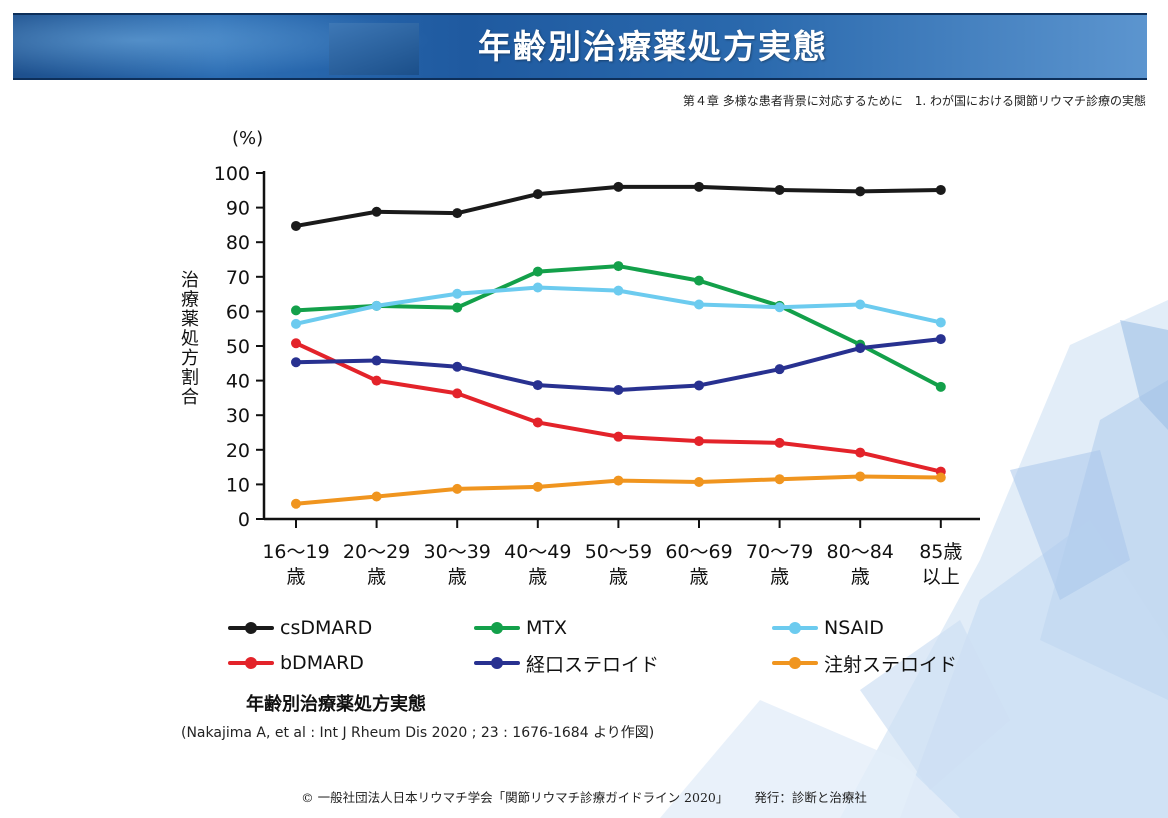  Describe the element at coordinates (232, 174) in the screenshot. I see `y-tick-label: 100` at that location.